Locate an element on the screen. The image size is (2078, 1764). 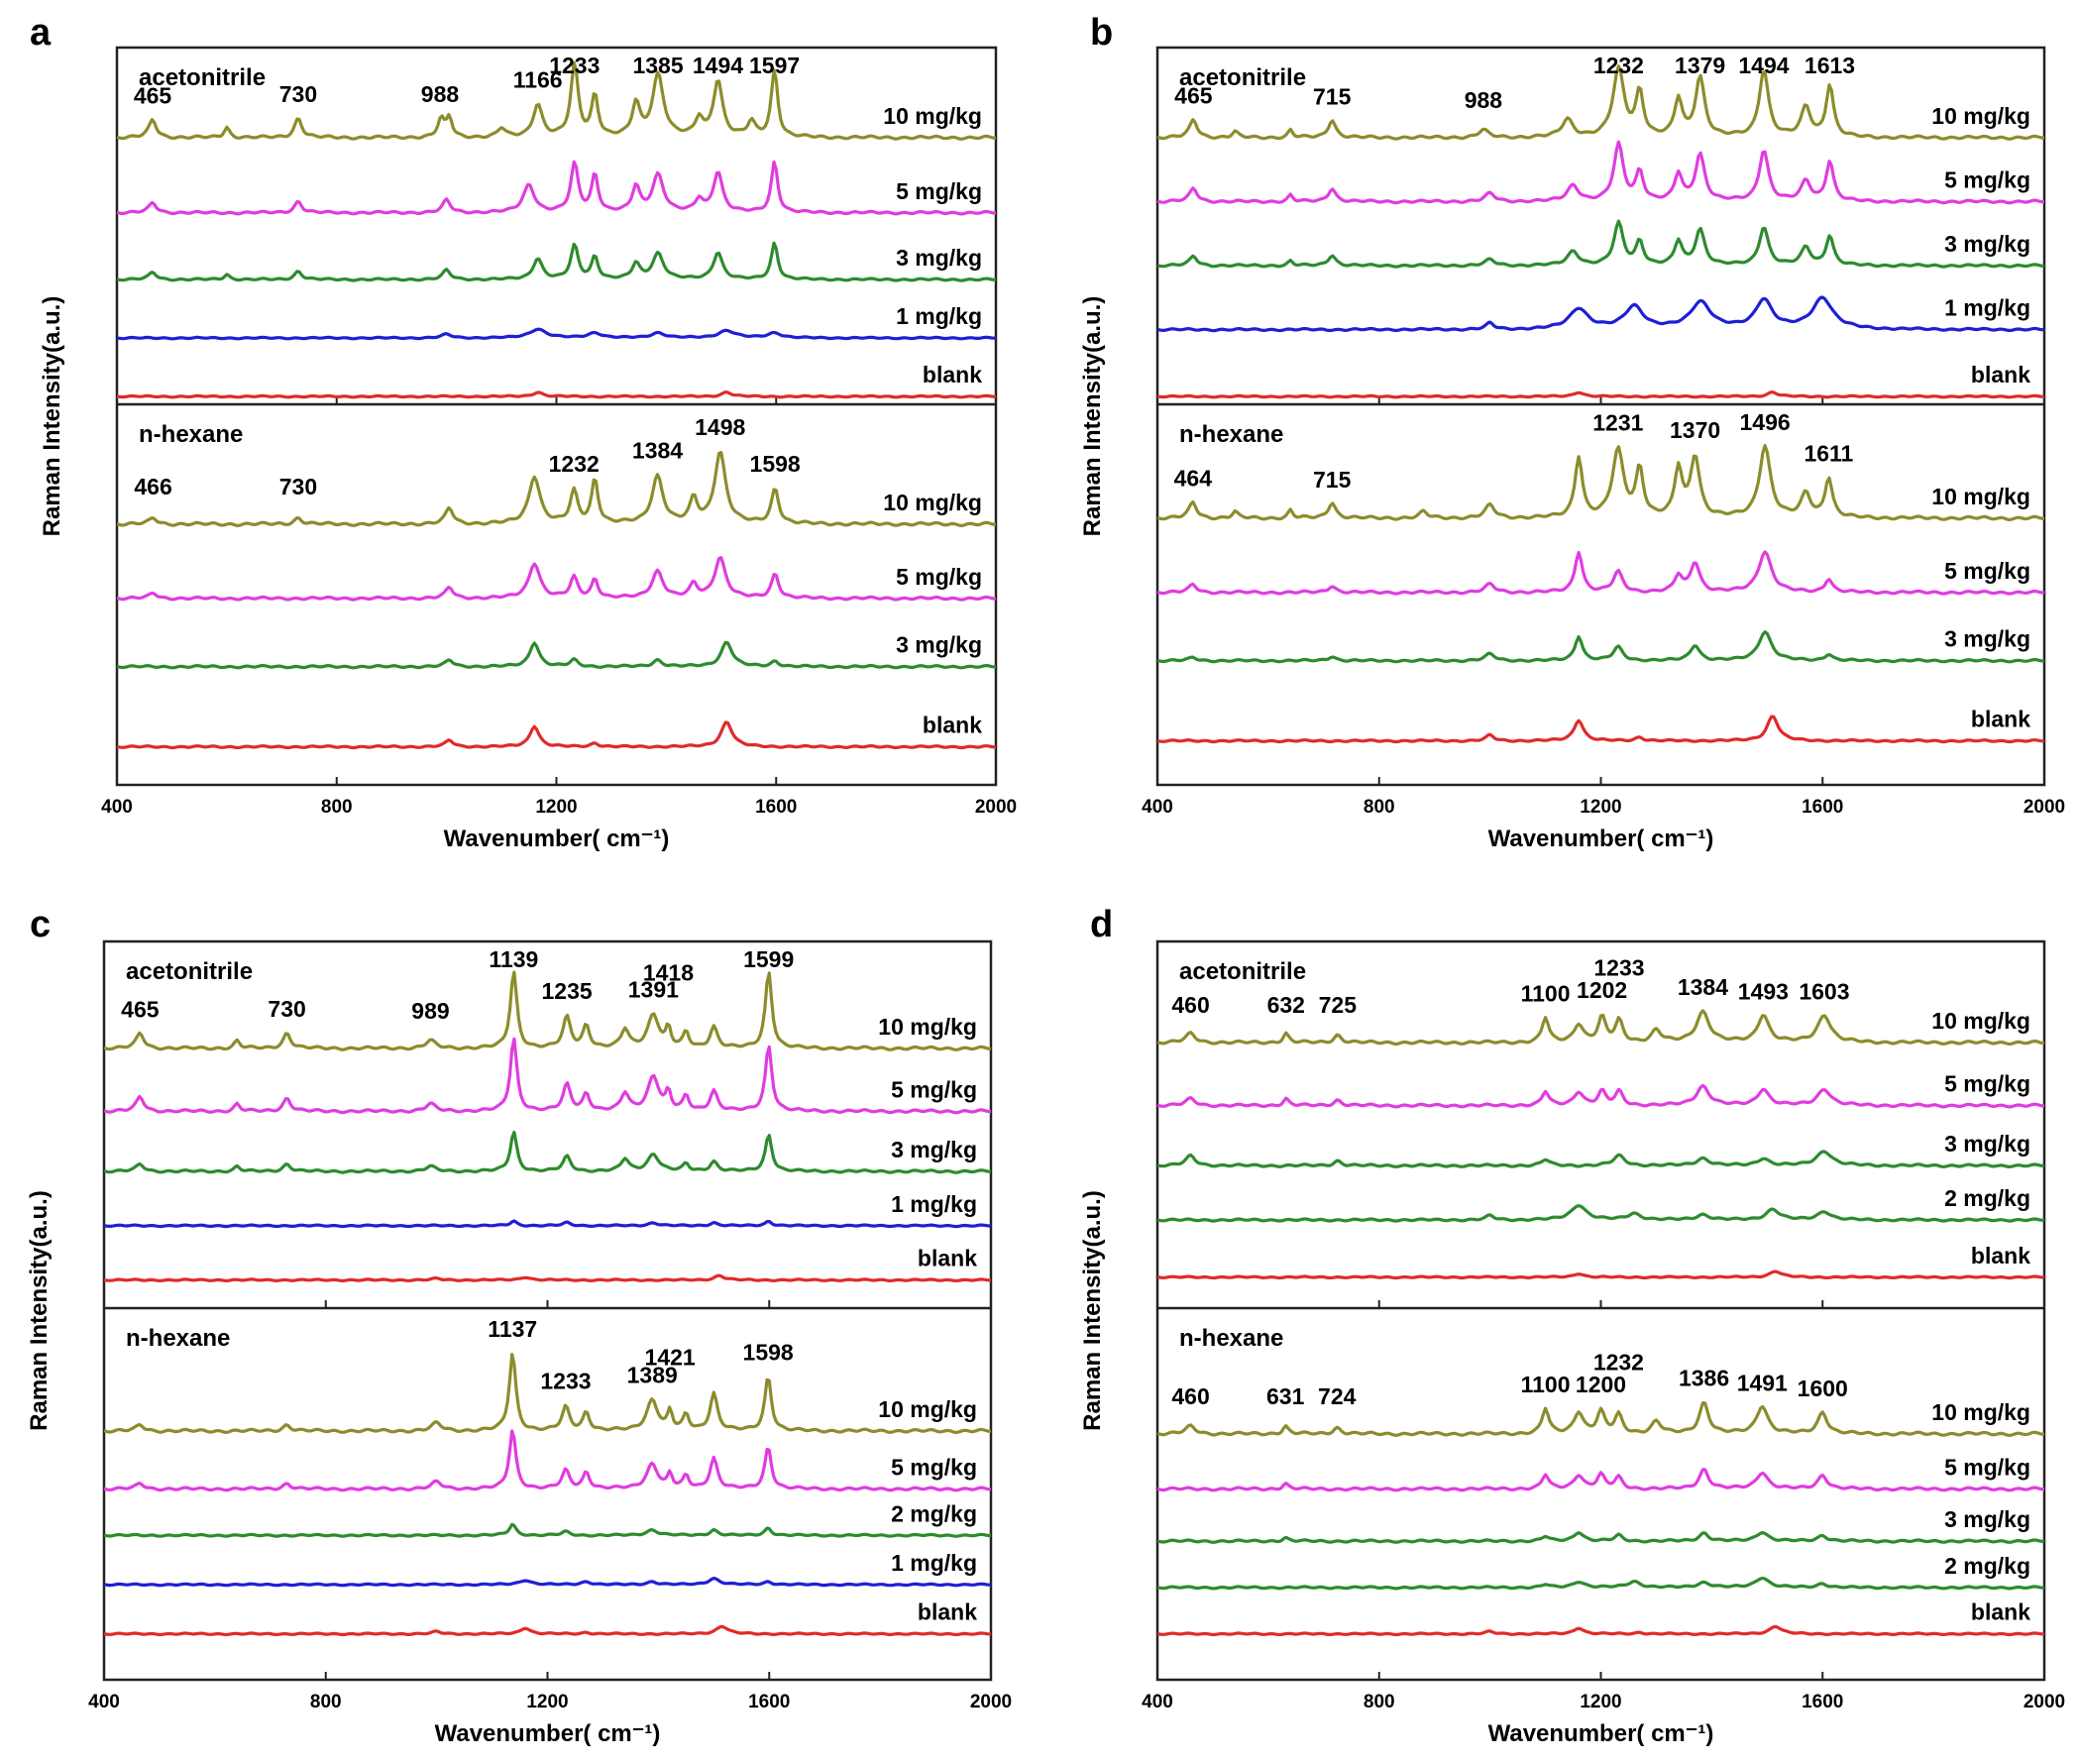
series-label-d-0: blank is located at coordinates (2000, 1255).